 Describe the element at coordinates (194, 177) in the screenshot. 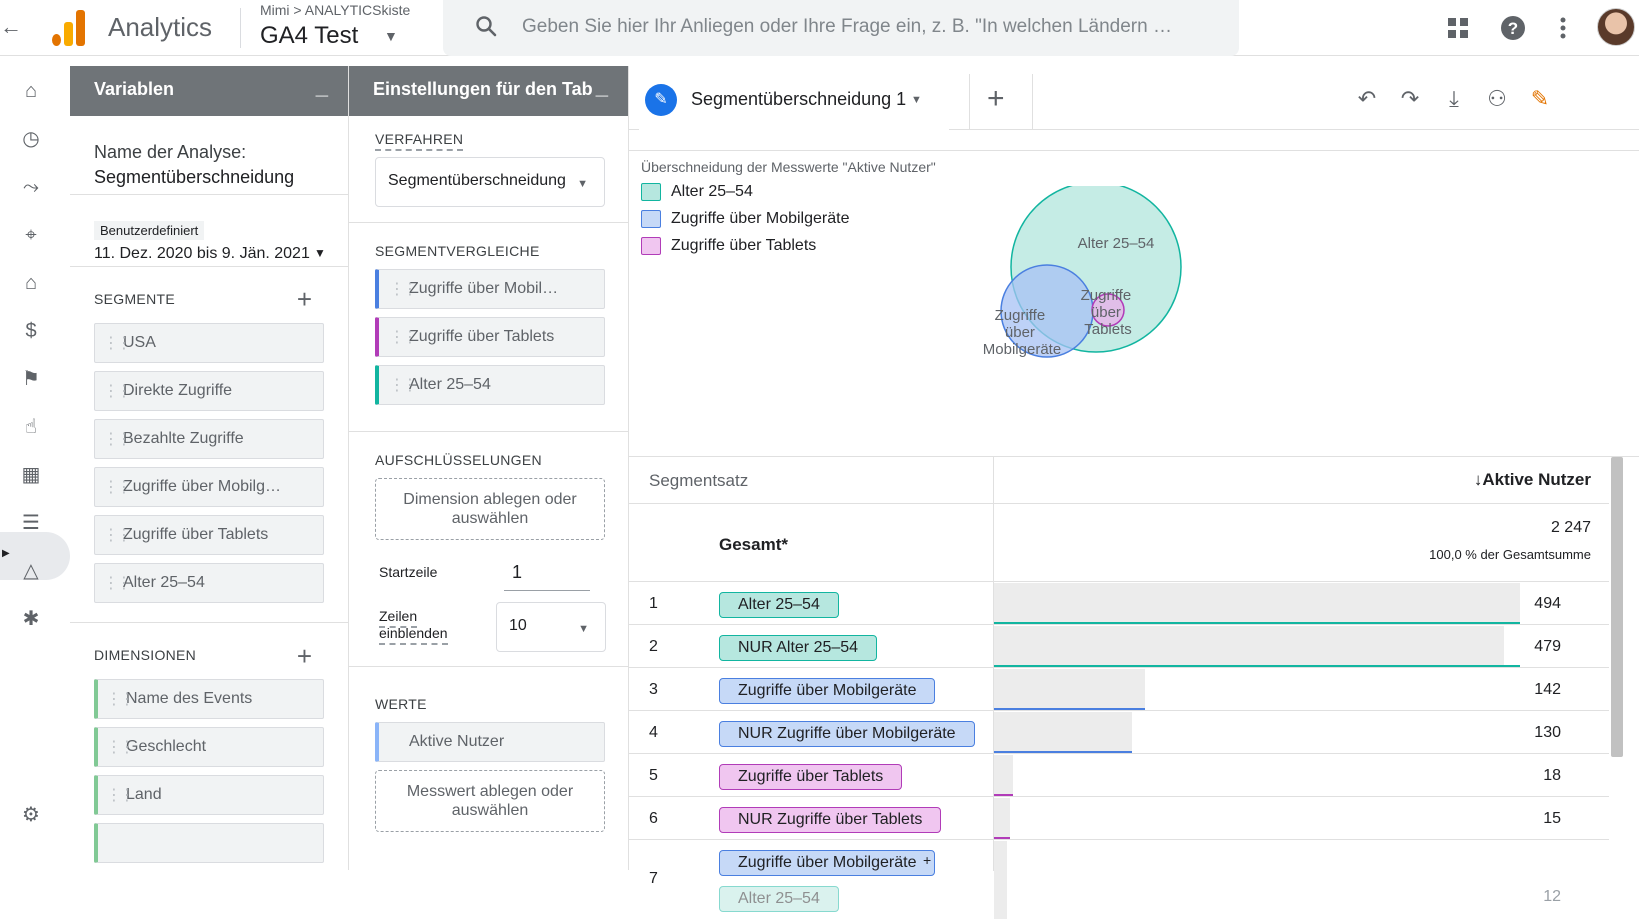

I see `analysis-name-input: Segmentüberschneidung` at that location.